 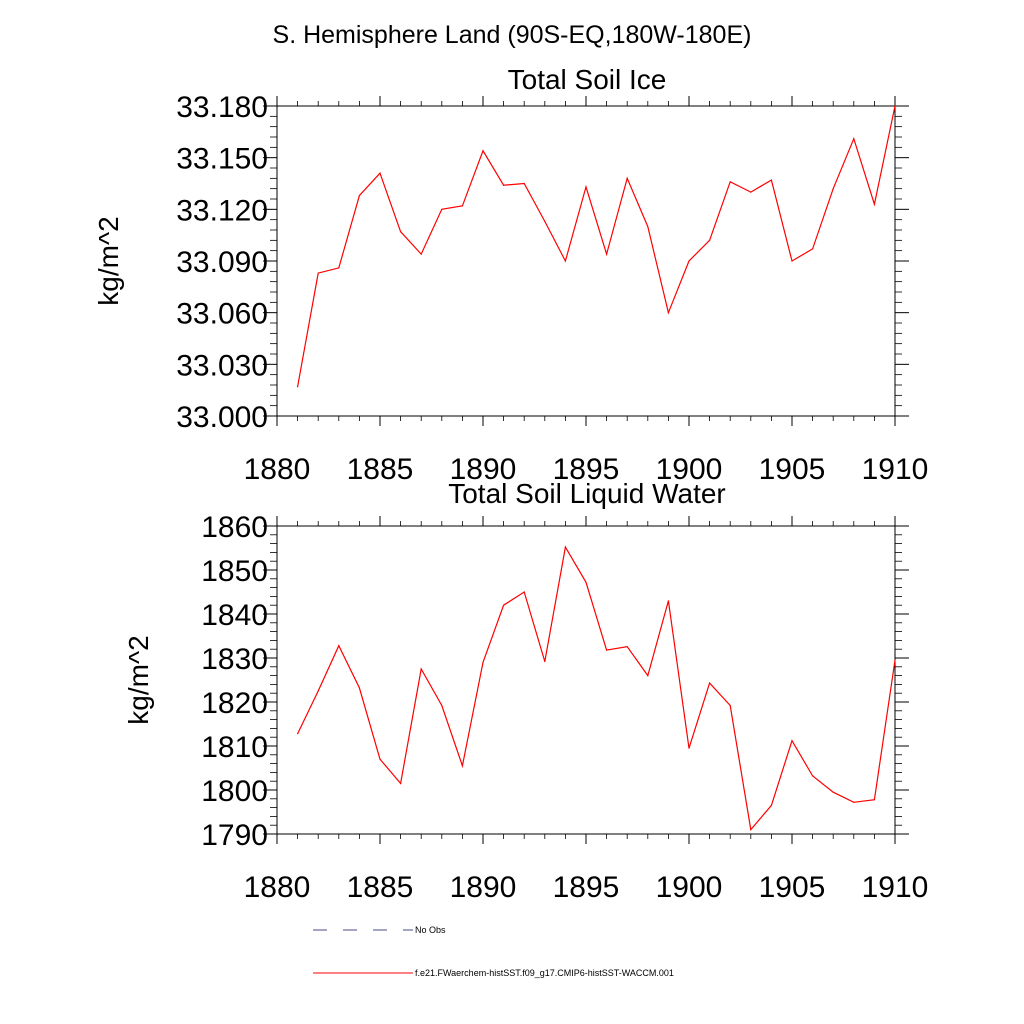 What do you see at coordinates (222, 210) in the screenshot?
I see `y-tick-label: 33.120` at bounding box center [222, 210].